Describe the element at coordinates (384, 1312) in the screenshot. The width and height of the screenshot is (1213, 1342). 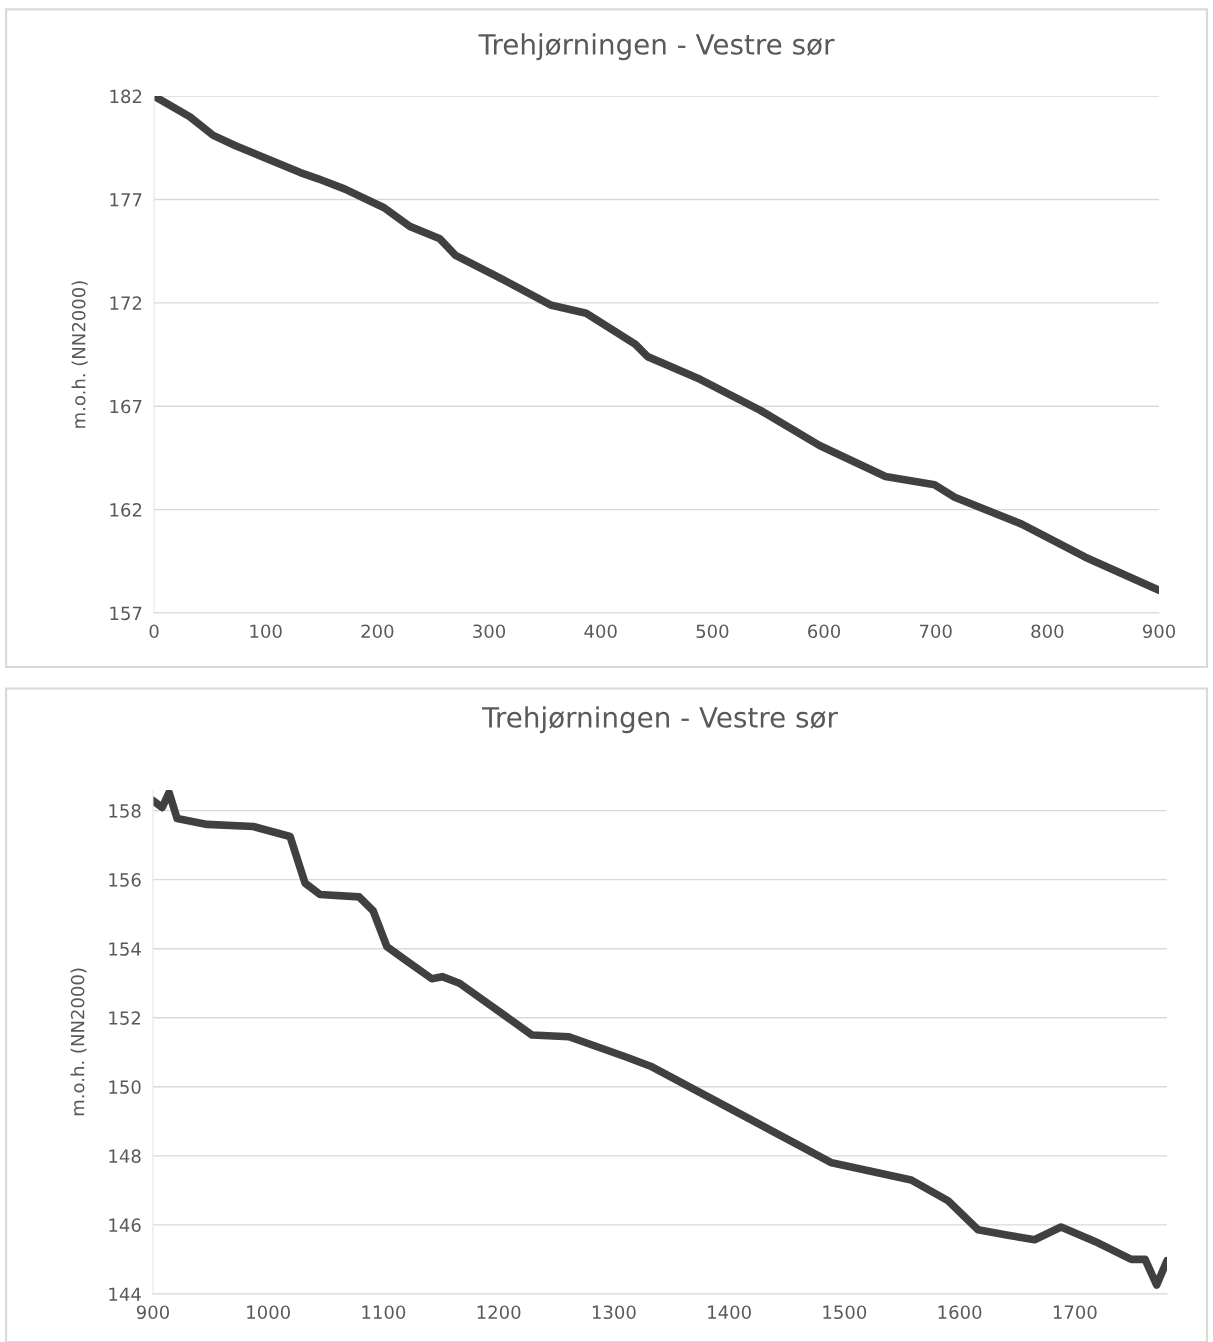
I see `x-tick-label: 1100` at that location.